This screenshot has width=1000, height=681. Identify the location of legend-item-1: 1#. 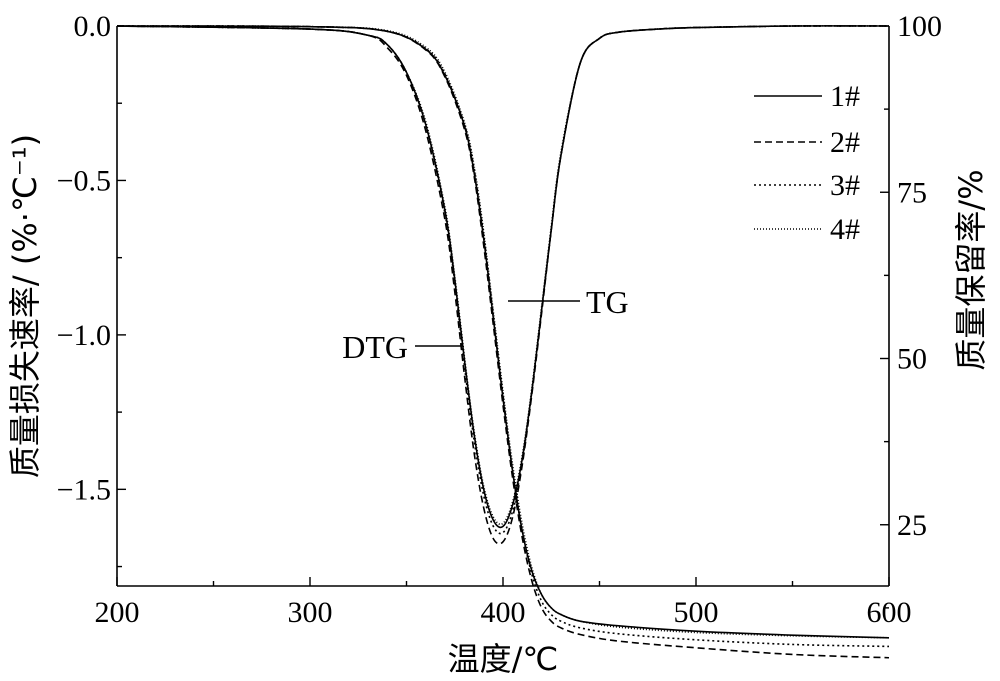
(807, 96).